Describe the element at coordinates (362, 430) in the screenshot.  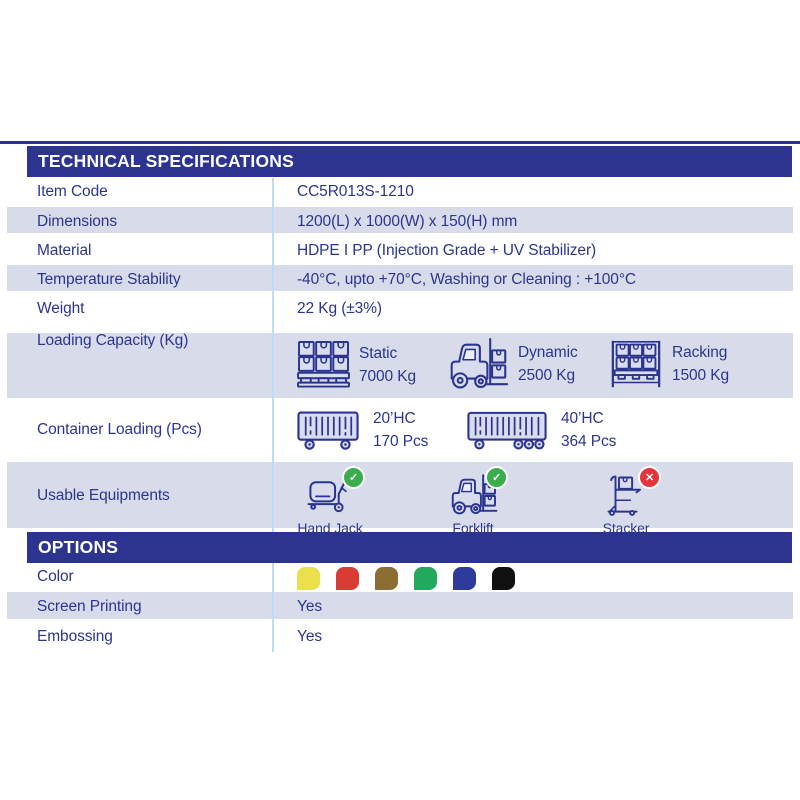
I see `container-20ft-group: 20’HC 170 Pcs` at that location.